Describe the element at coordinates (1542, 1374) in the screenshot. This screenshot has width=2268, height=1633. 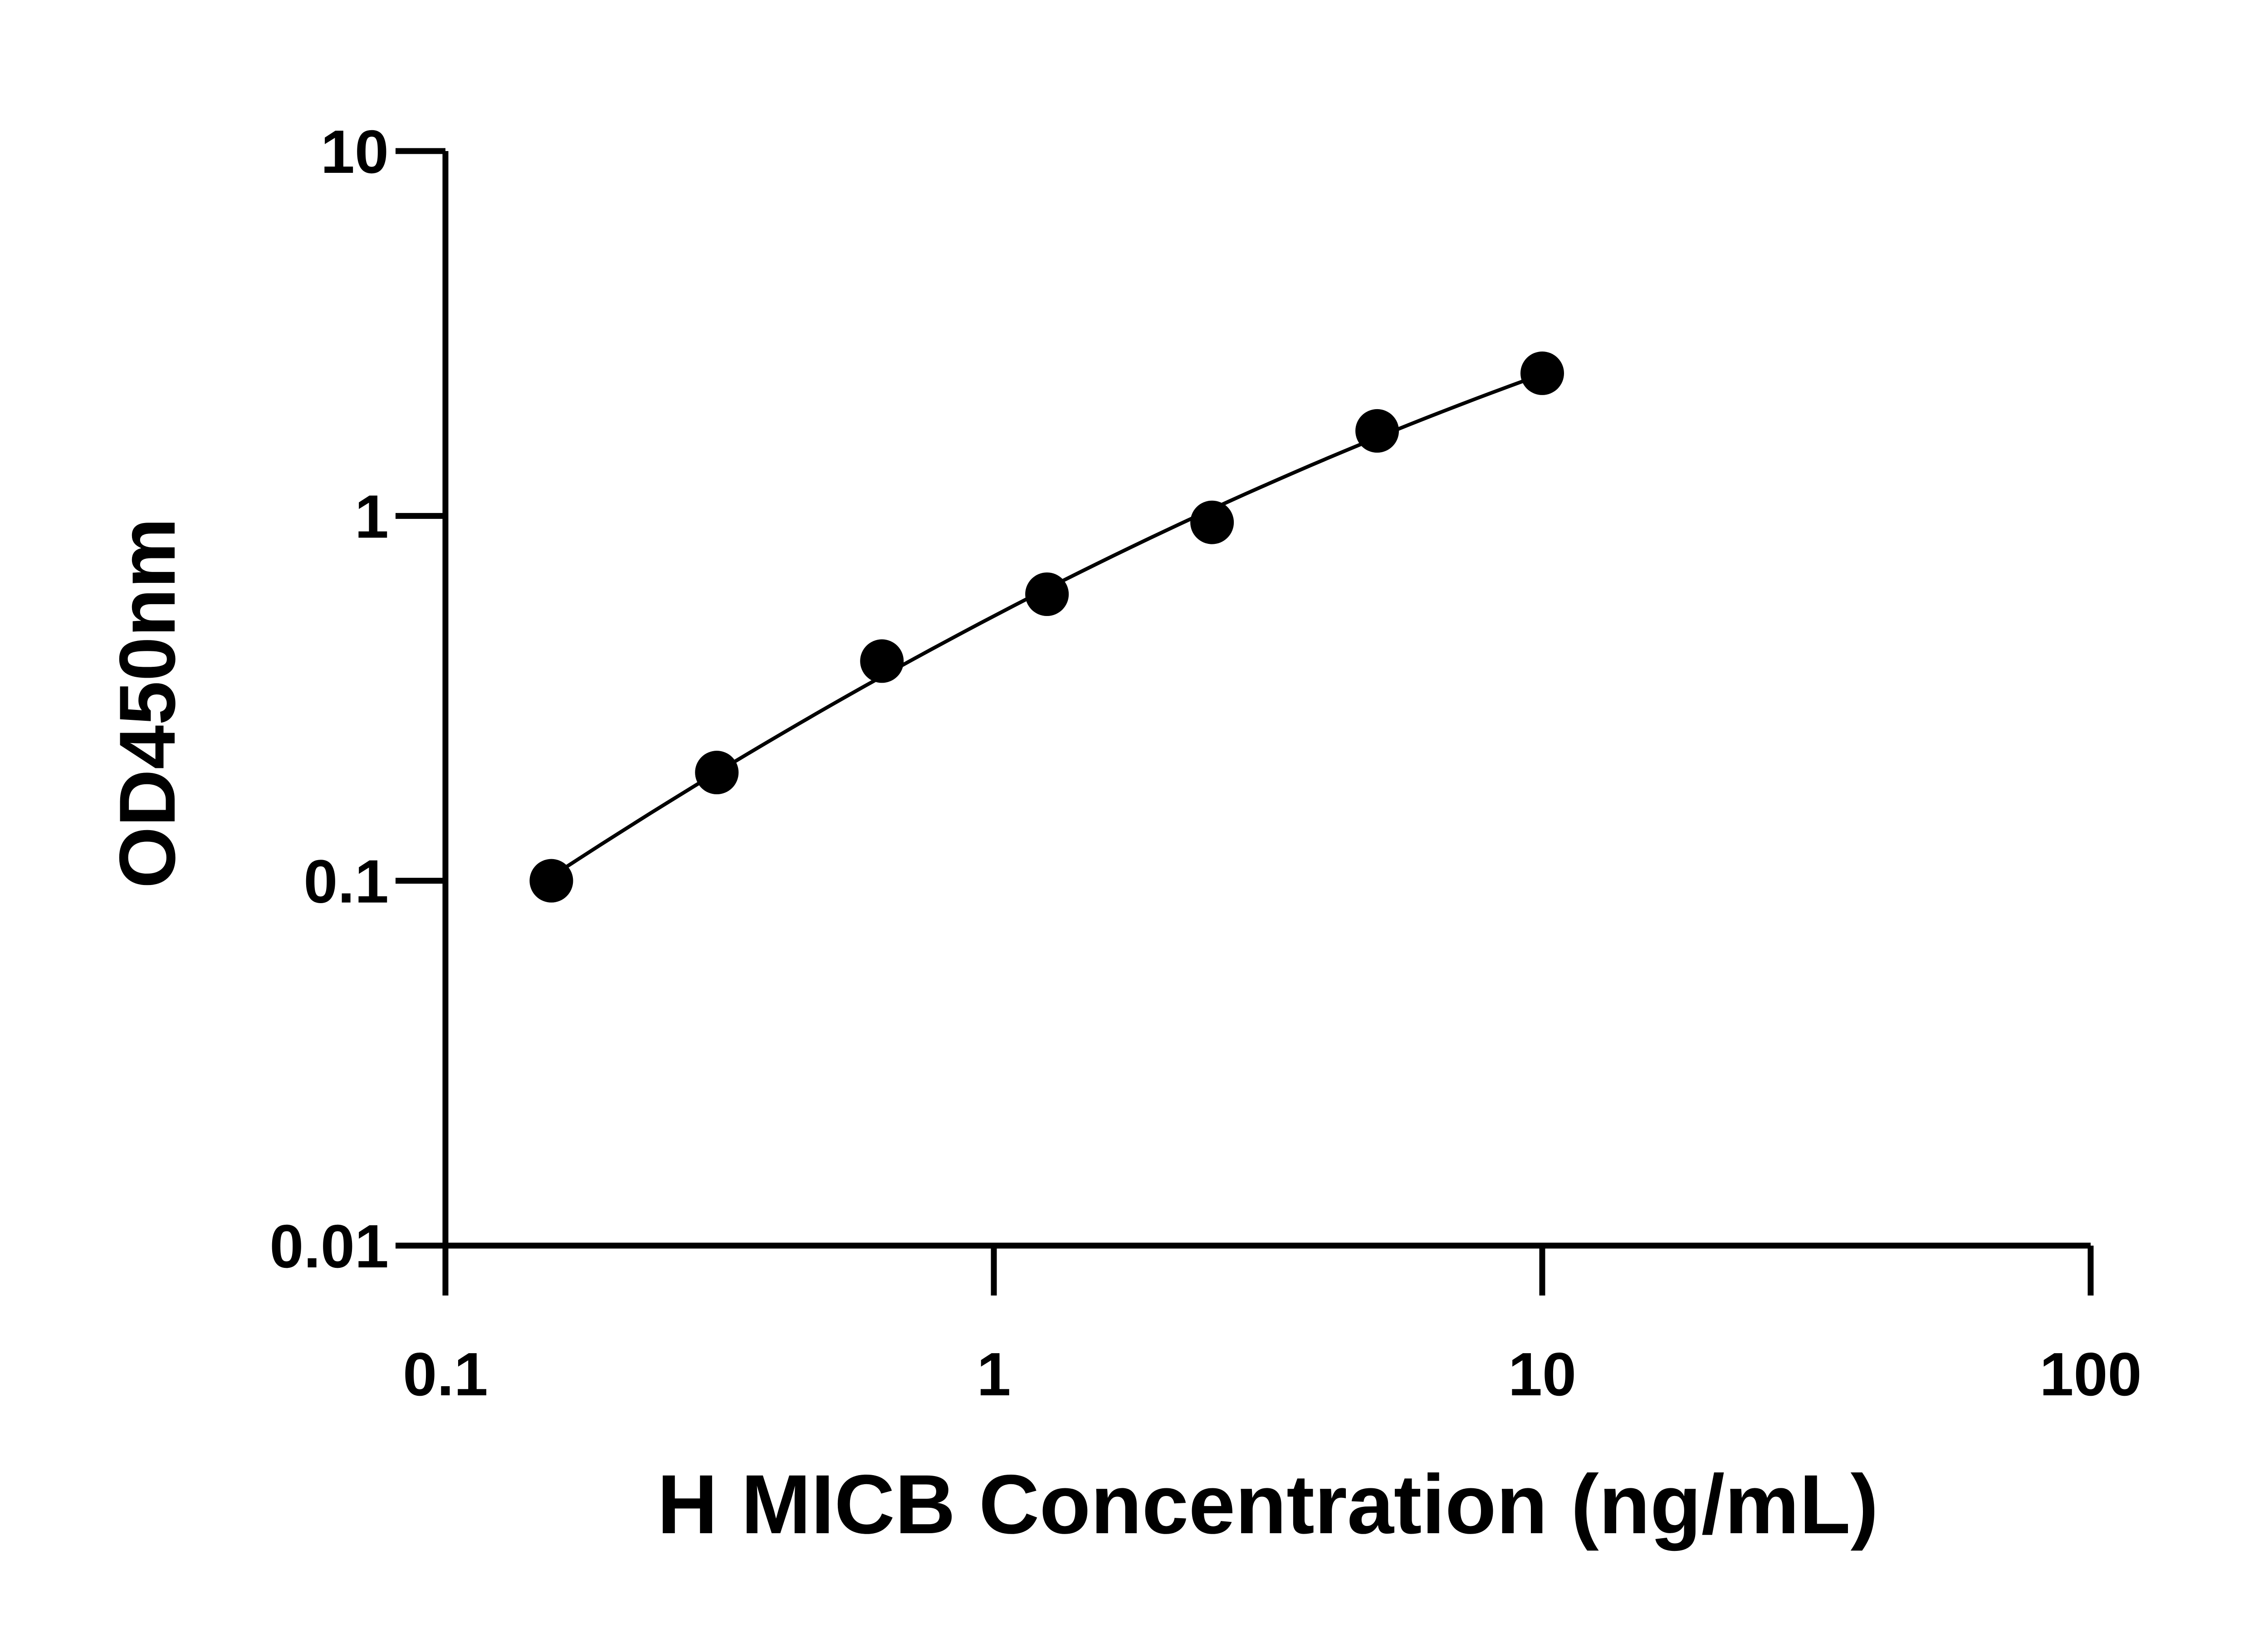
I see `x-tick-label: 10` at that location.